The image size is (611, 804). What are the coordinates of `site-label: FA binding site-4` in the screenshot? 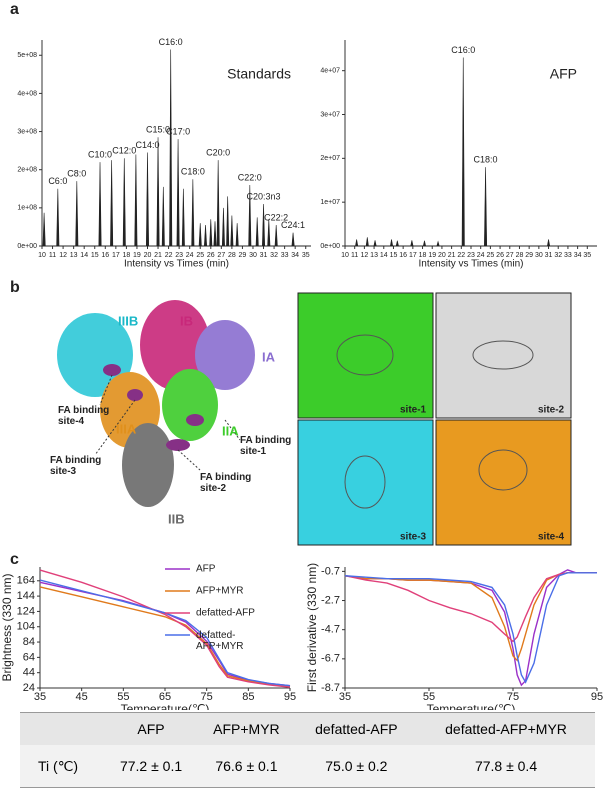 It's located at (83, 416).